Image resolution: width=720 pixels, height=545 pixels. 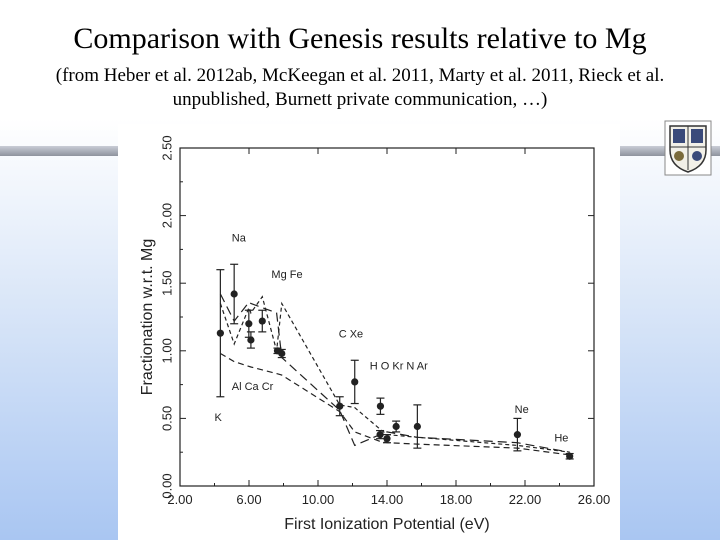 I want to click on decorative-bar-left, so click(x=59, y=151).